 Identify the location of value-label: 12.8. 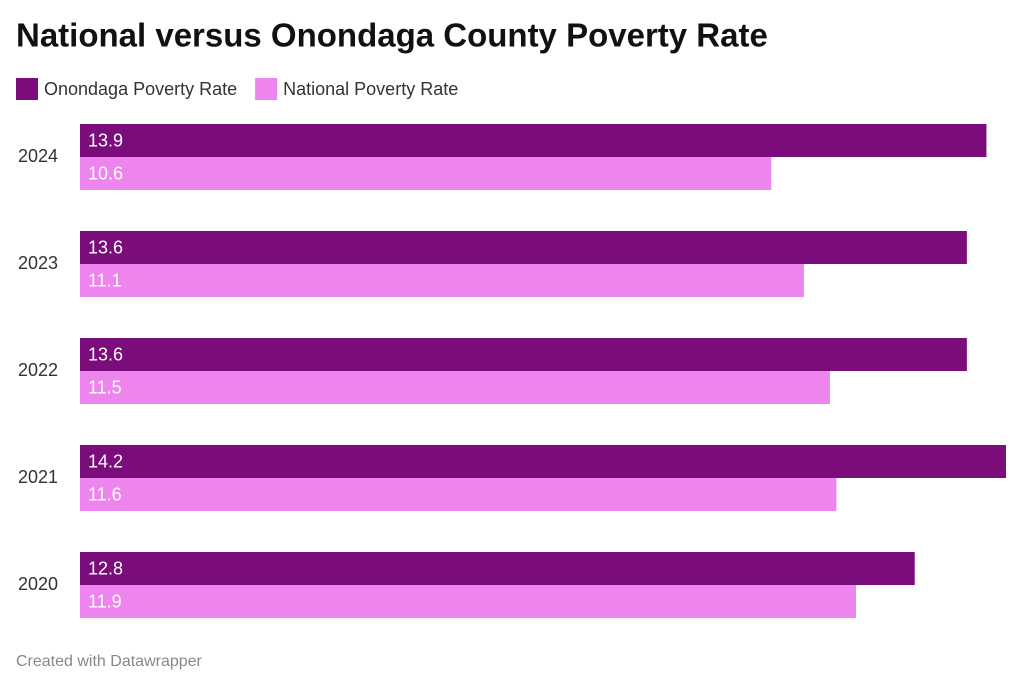
(105, 568).